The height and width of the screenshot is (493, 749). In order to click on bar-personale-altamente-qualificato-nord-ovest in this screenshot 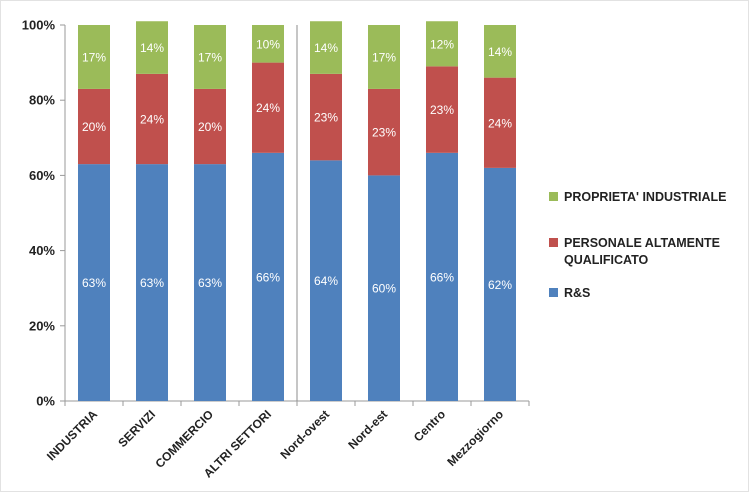, I will do `click(326, 117)`.